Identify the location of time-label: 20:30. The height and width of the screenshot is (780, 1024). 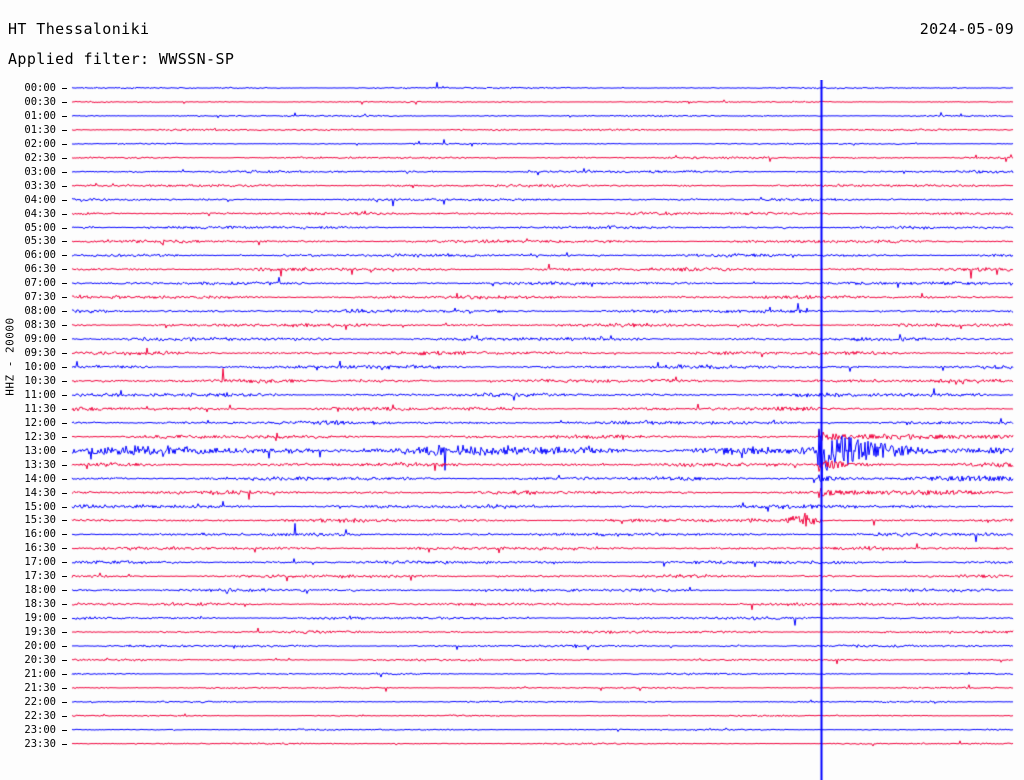
(40, 659).